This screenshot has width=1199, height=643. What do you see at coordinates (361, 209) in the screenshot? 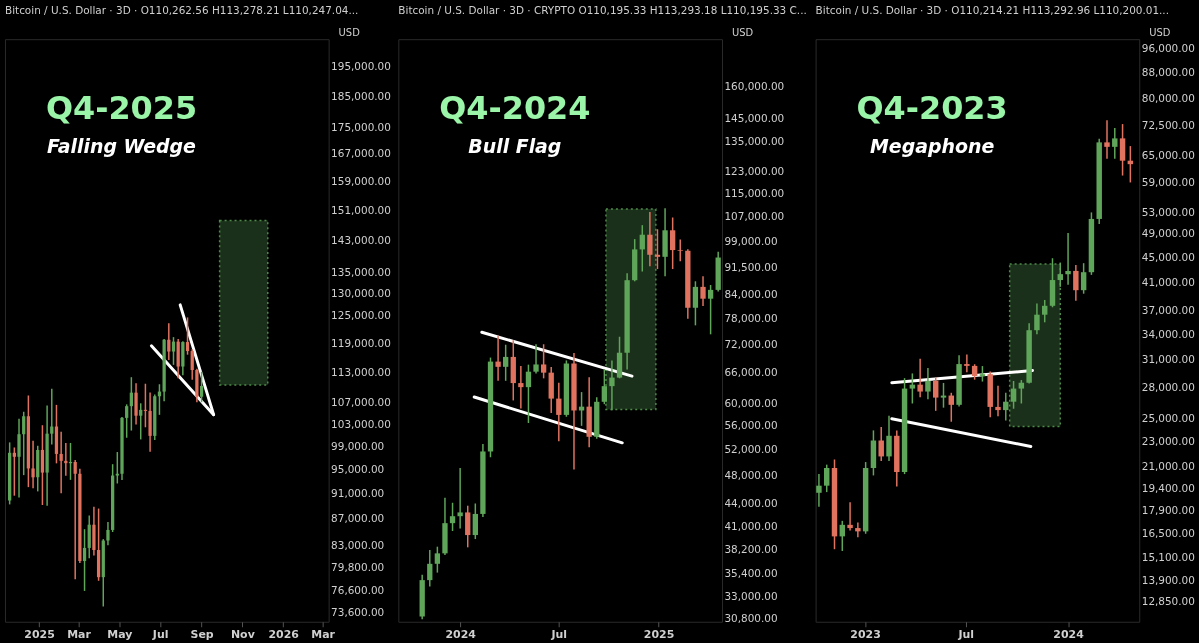
I see `y-tick-label: 151,000.00` at bounding box center [361, 209].